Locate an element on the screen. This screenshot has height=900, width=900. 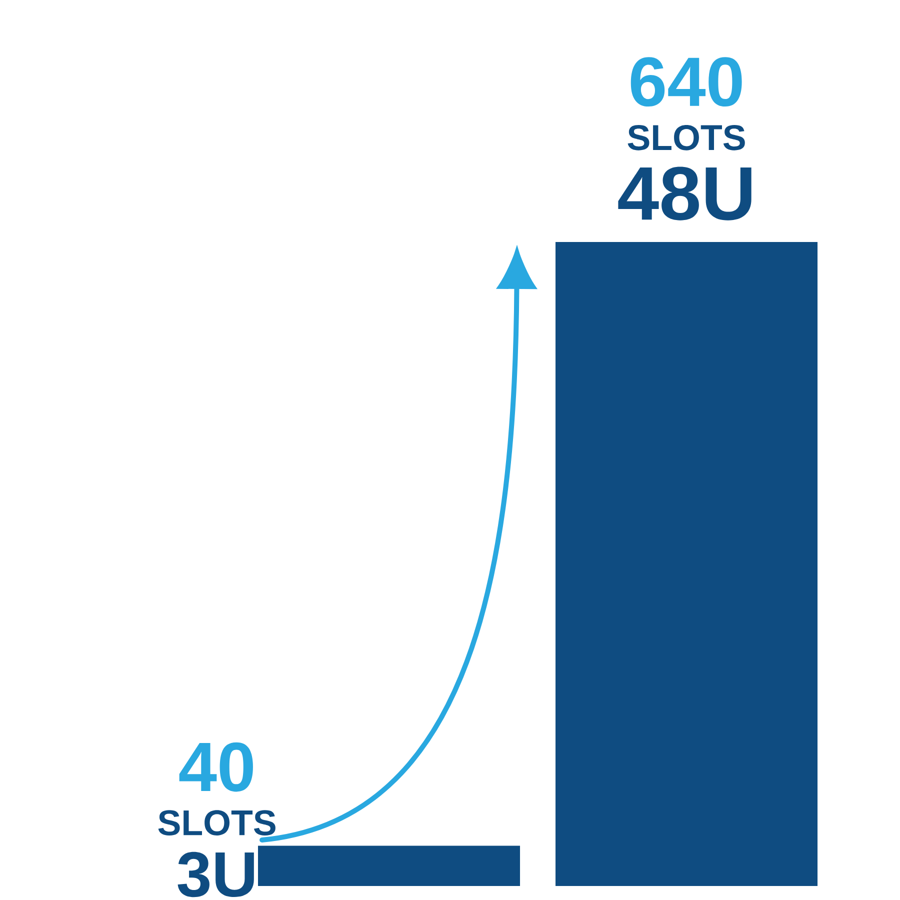
text: 640 is located at coordinates (686, 82).